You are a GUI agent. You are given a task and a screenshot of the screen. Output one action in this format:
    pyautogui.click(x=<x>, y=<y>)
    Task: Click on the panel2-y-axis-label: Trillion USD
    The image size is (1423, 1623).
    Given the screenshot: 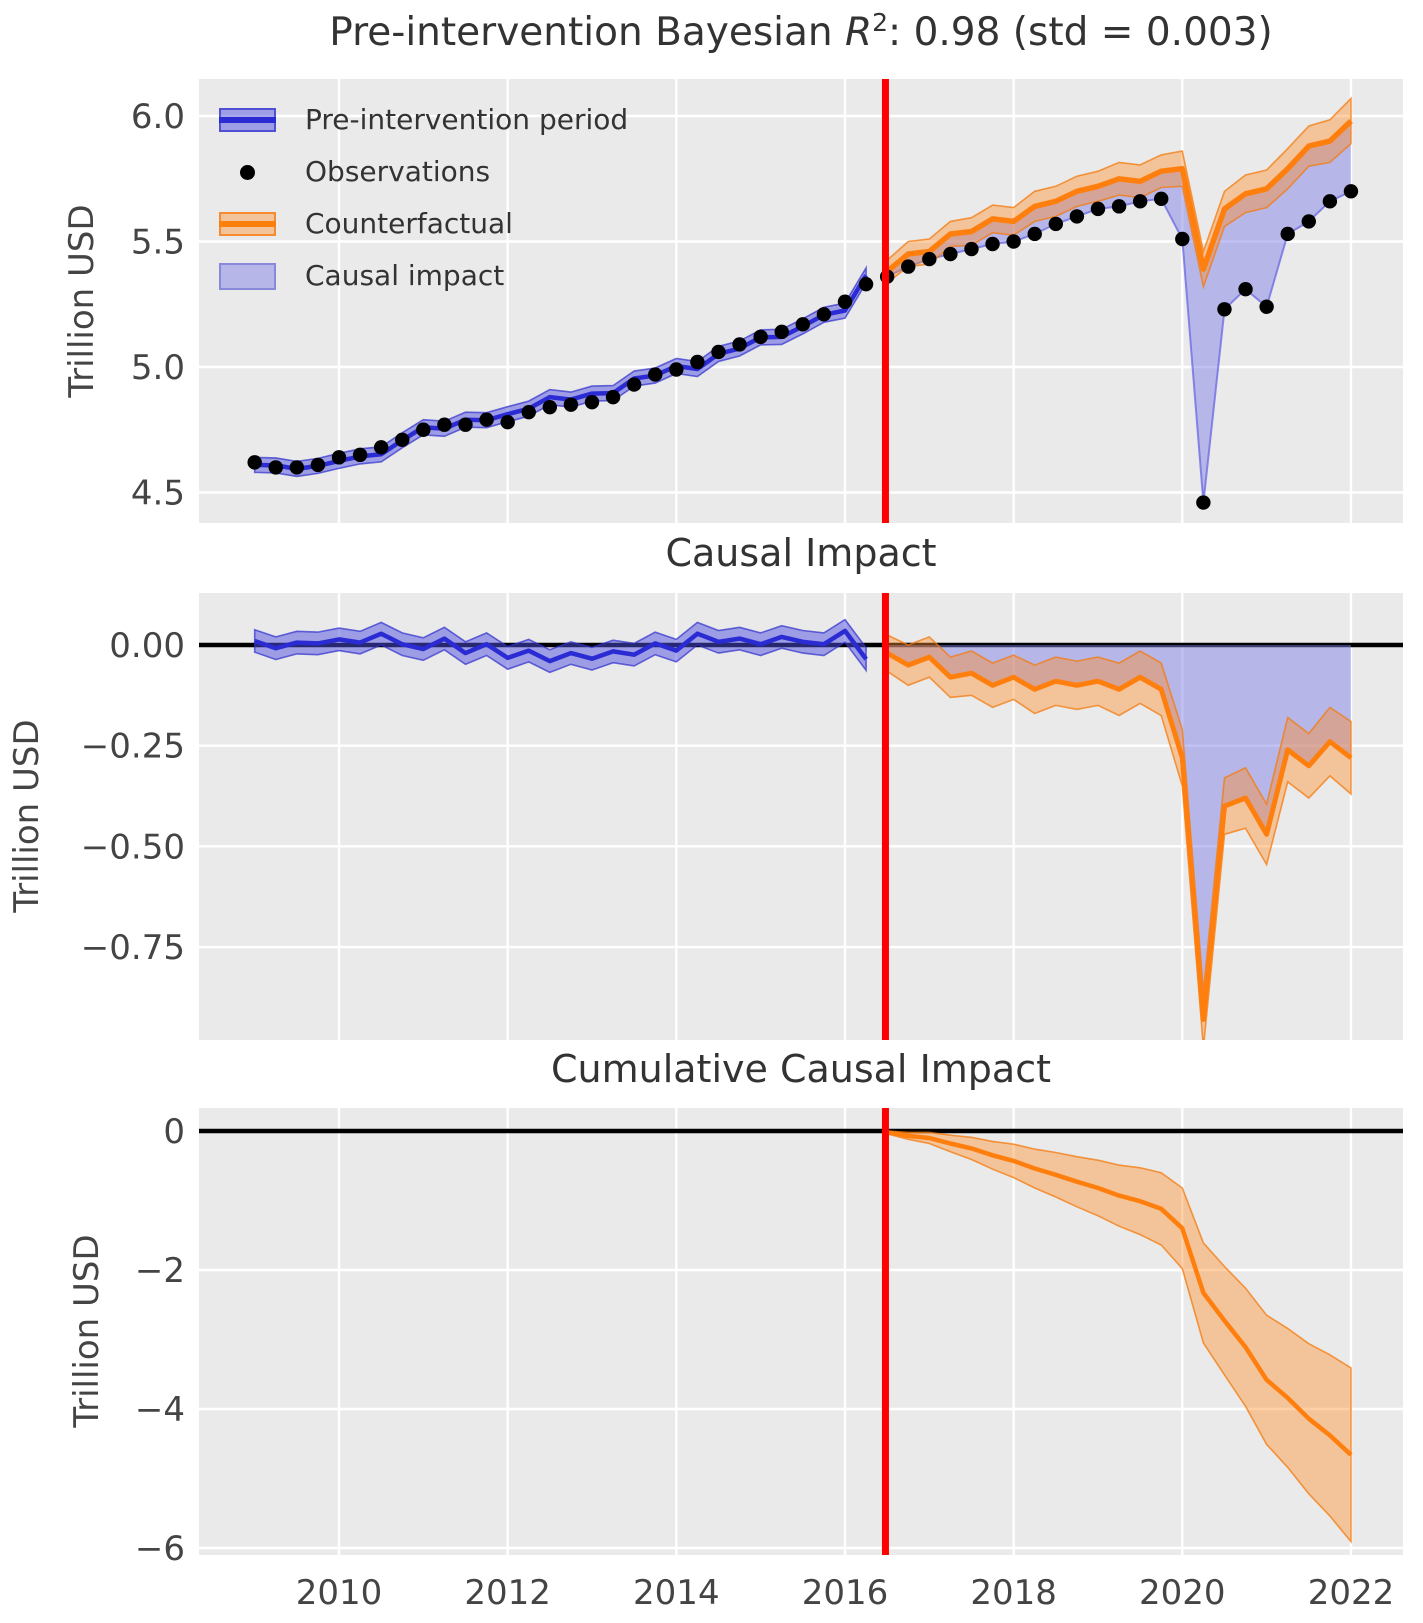 What is the action you would take?
    pyautogui.click(x=27, y=816)
    